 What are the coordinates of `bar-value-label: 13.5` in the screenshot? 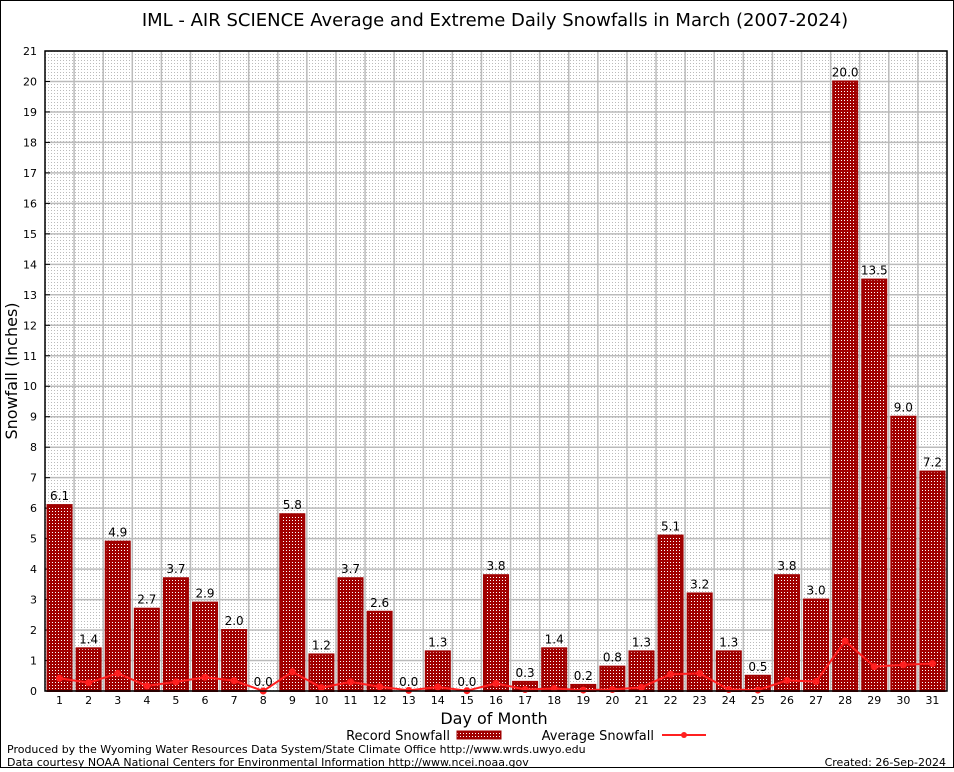 It's located at (874, 271).